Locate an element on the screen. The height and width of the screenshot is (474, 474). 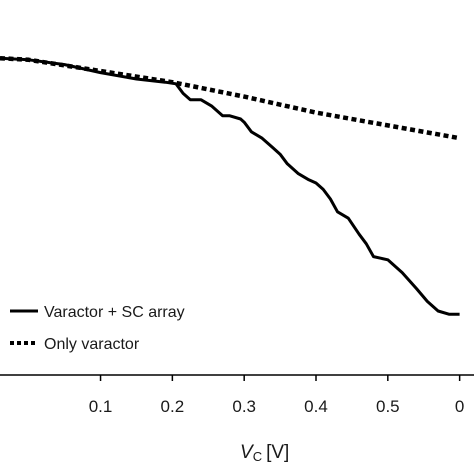
x-tick-label-4: 0.4 is located at coordinates (316, 406).